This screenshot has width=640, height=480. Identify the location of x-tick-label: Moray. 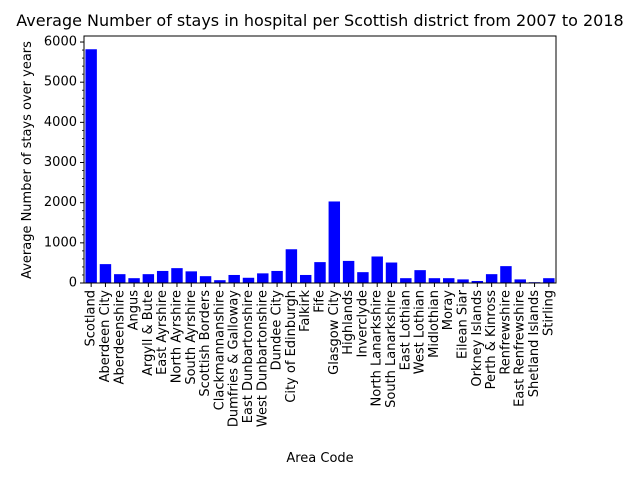
(448, 310).